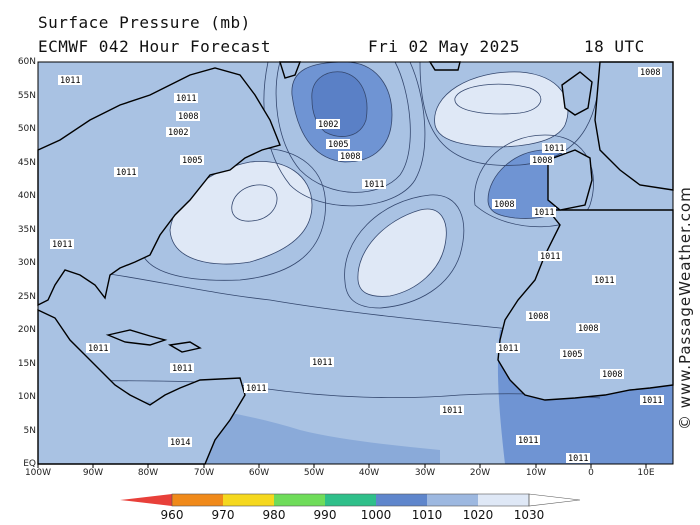 The height and width of the screenshot is (525, 700). Describe the element at coordinates (570, 180) in the screenshot. I see `iberia` at that location.